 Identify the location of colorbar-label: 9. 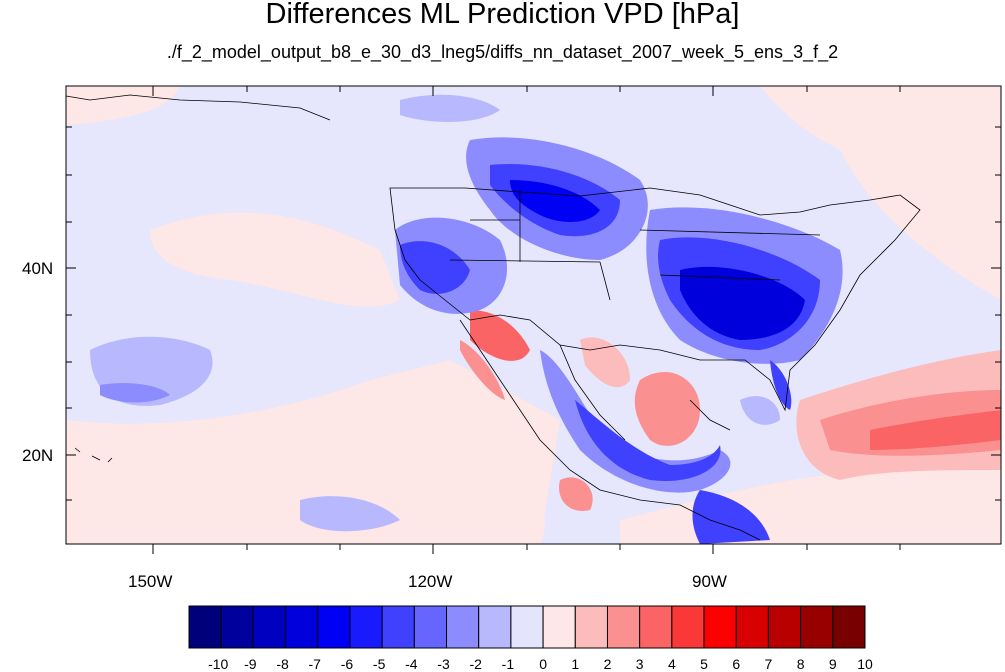
(832, 664).